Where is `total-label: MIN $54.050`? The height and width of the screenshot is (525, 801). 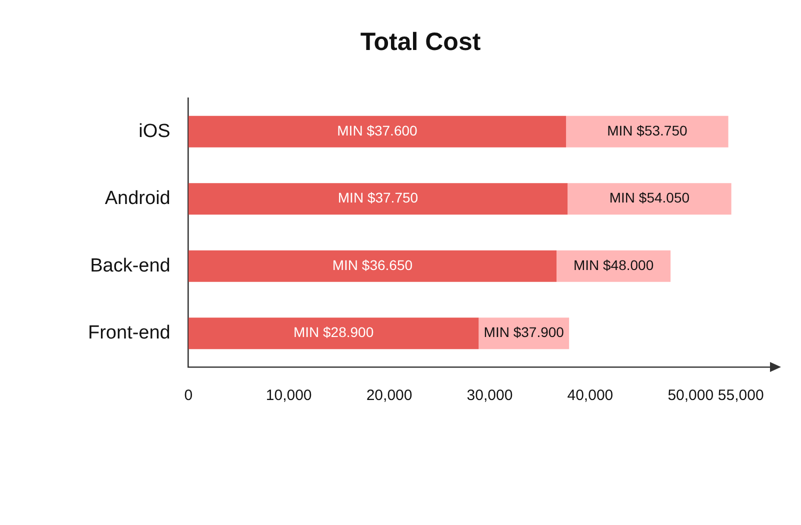
total-label: MIN $54.050 is located at coordinates (649, 198).